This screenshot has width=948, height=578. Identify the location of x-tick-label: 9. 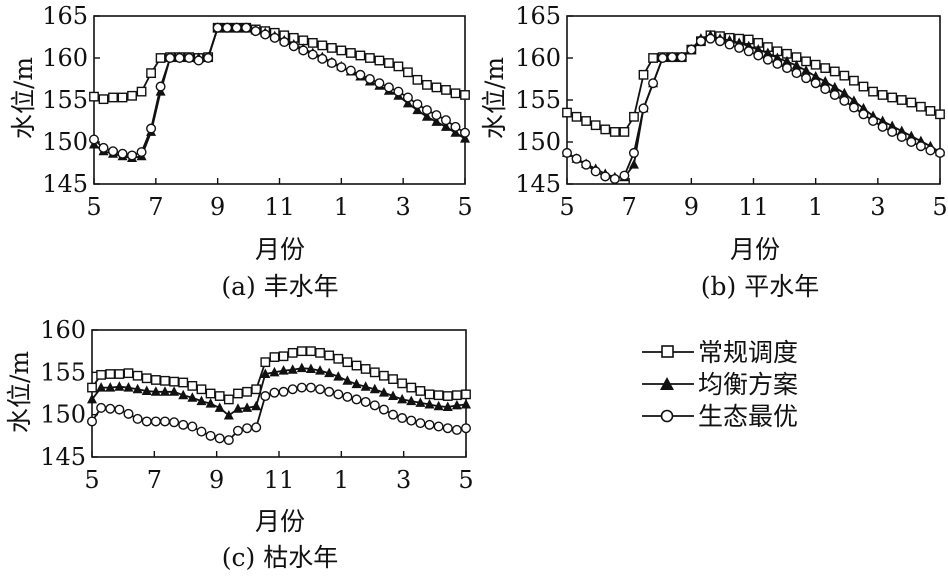
(217, 207).